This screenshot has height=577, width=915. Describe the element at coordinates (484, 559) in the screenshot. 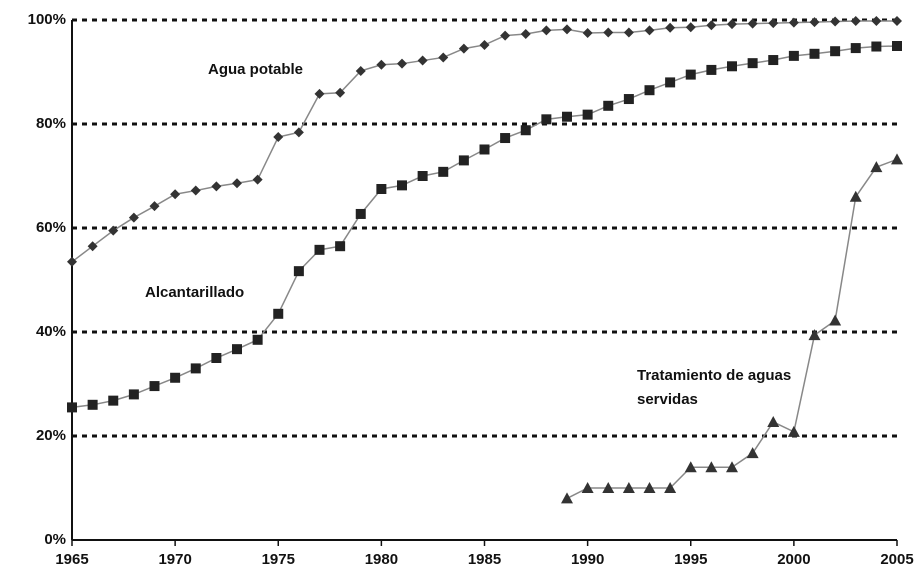

I see `x-tick-label: 1985` at that location.